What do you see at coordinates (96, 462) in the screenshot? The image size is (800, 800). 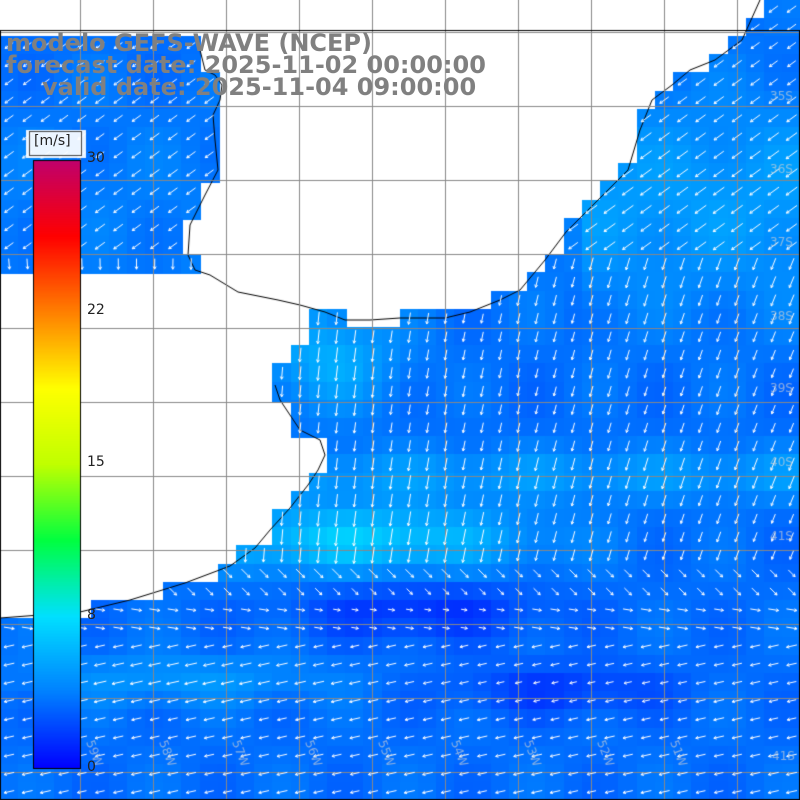 I see `colorbar-tick-15: 15` at bounding box center [96, 462].